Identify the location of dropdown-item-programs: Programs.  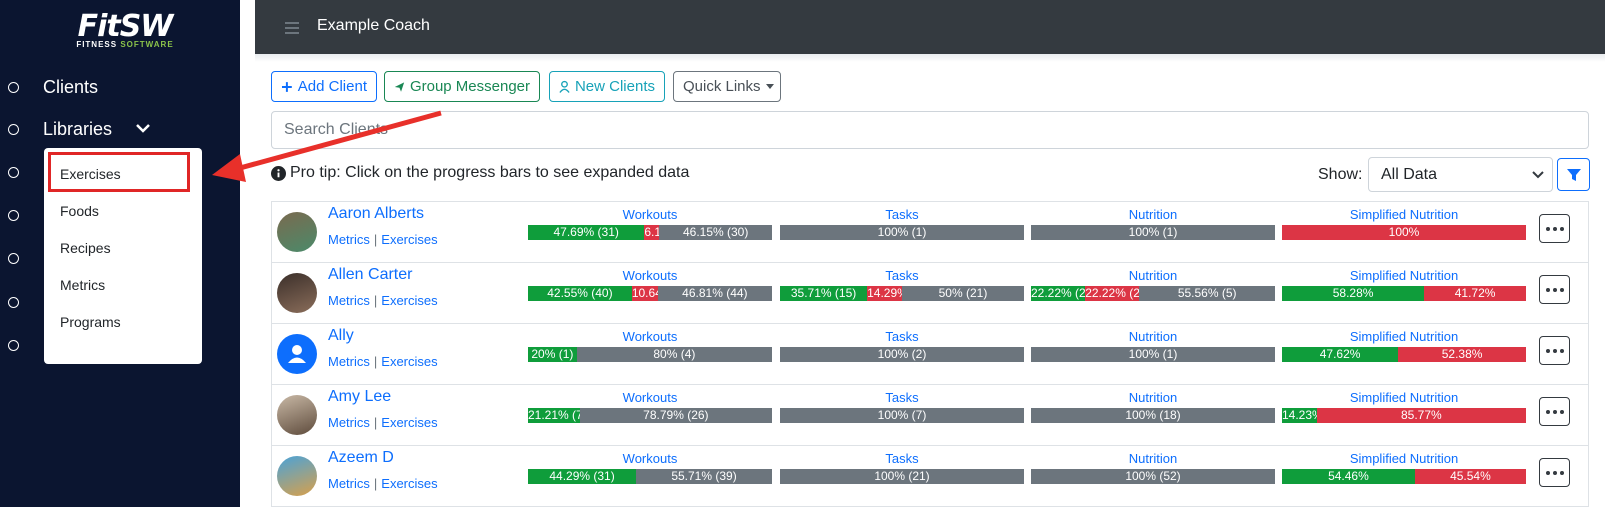
(90, 322).